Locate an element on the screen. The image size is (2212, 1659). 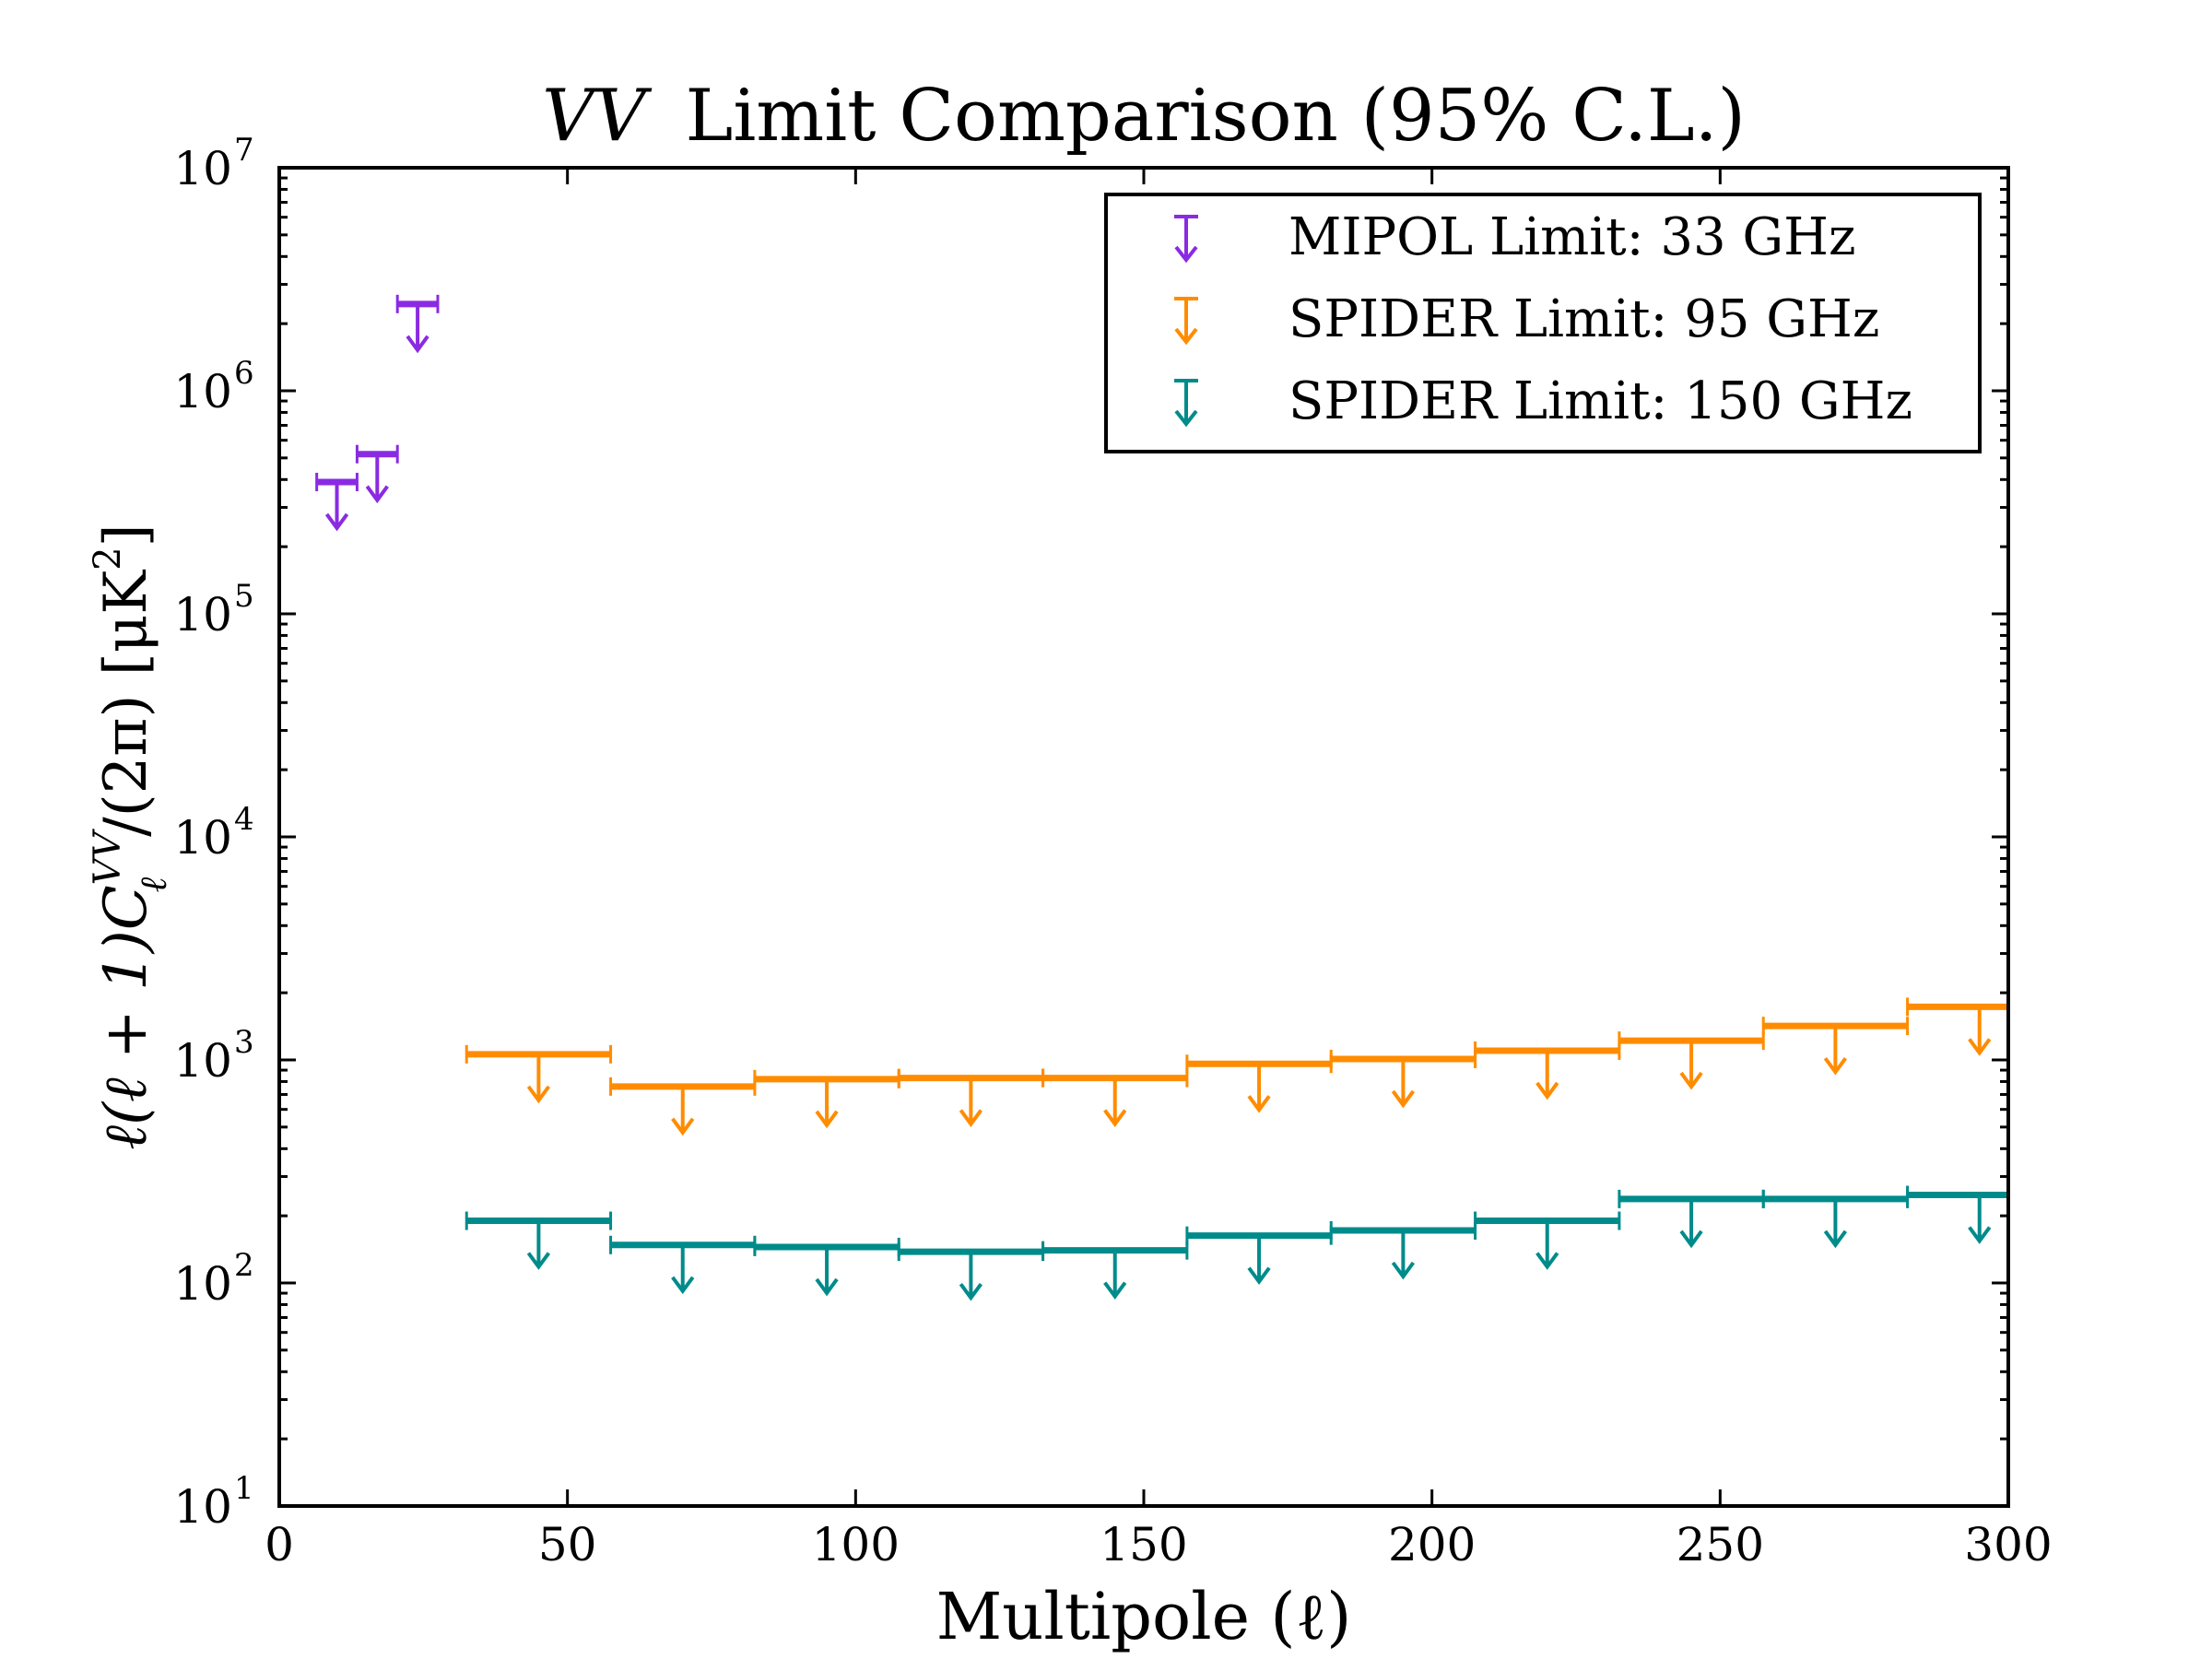
legend-item-1: MIPOL Limit: 33 GHz is located at coordinates (1514, 237).